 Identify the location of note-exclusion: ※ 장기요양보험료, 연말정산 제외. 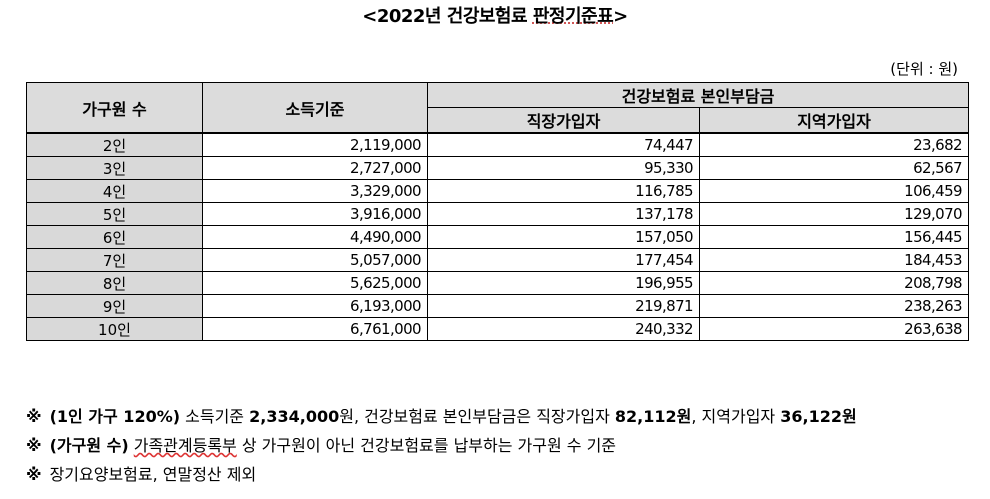
(506, 474).